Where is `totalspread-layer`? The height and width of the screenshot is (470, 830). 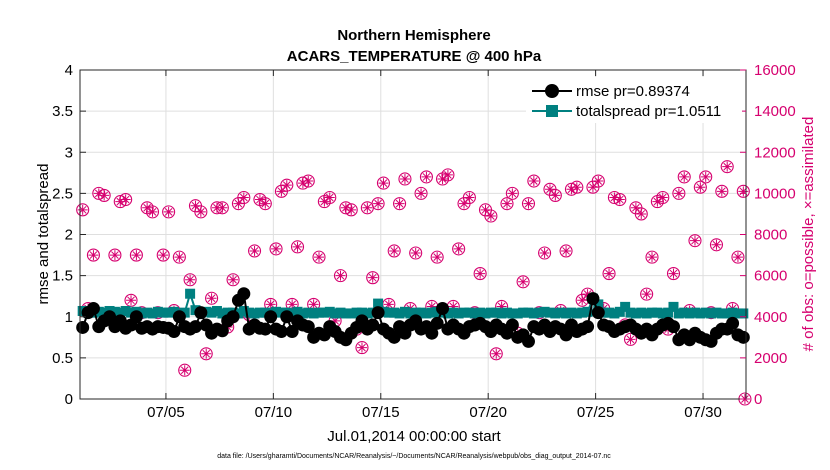
totalspread-layer is located at coordinates (413, 303).